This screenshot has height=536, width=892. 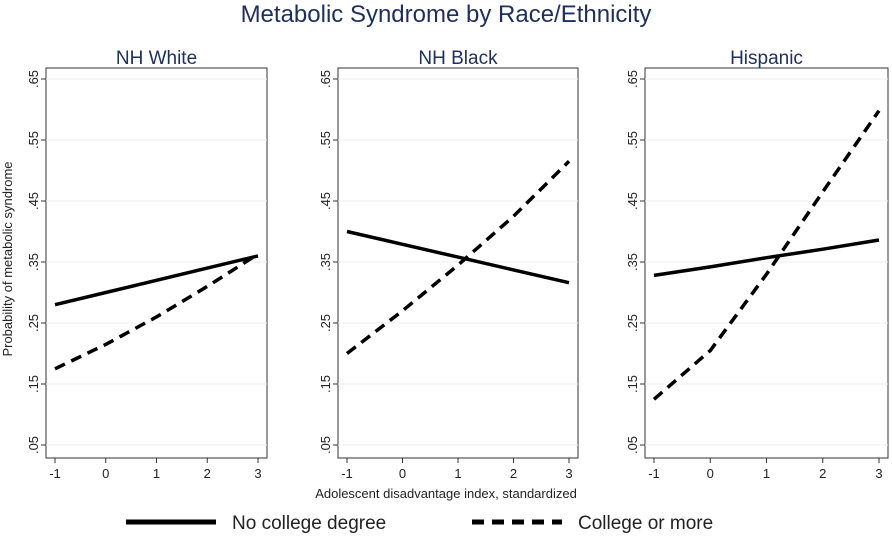 What do you see at coordinates (419, 523) in the screenshot?
I see `legend: No college degree College or more` at bounding box center [419, 523].